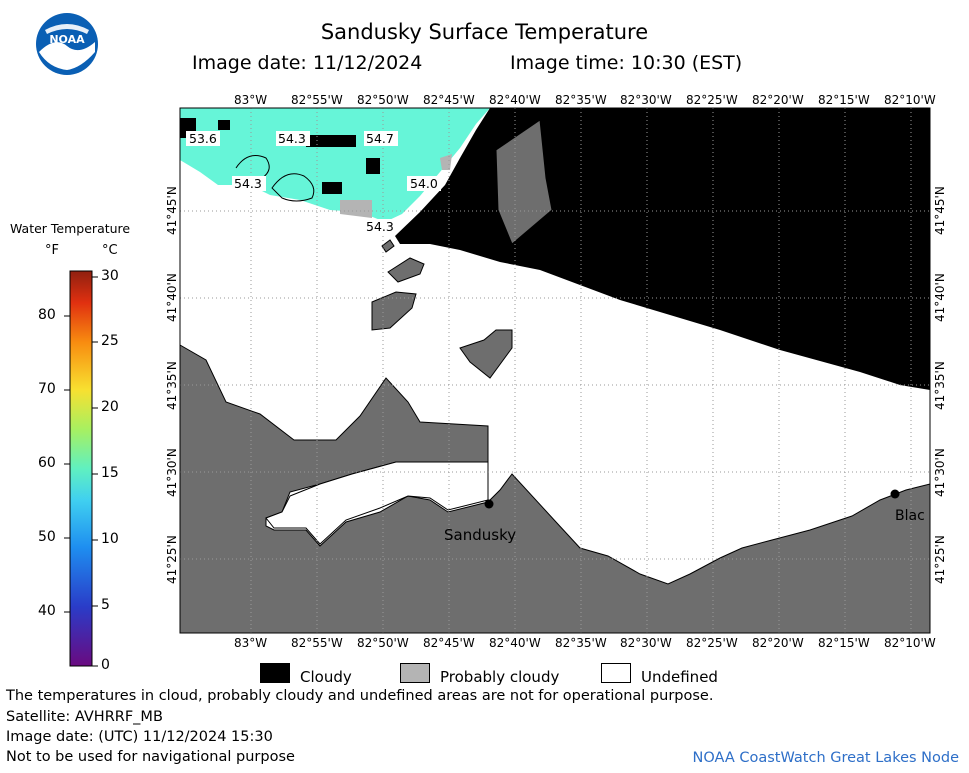  I want to click on key-label-undefined: Undefined, so click(679, 677).